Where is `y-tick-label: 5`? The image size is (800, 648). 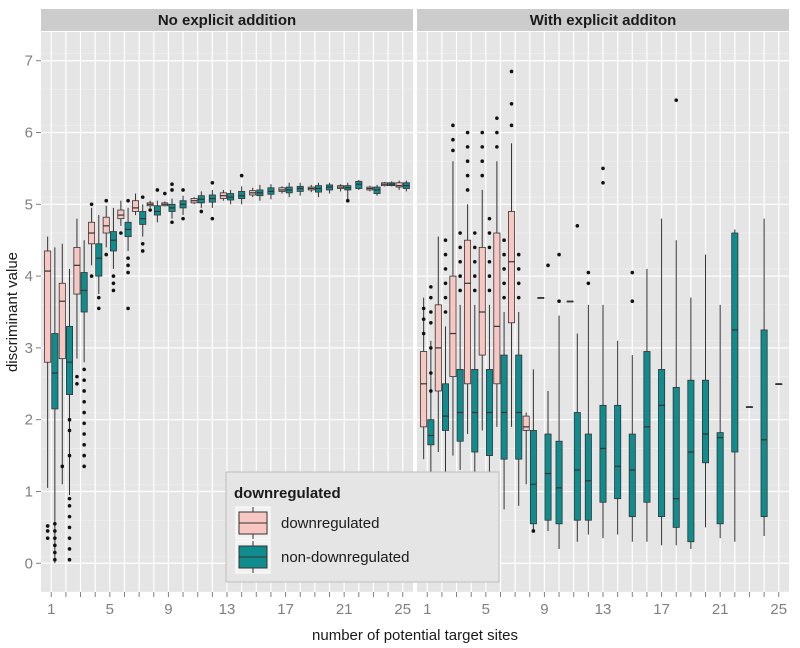
y-tick-label: 5 is located at coordinates (29, 204).